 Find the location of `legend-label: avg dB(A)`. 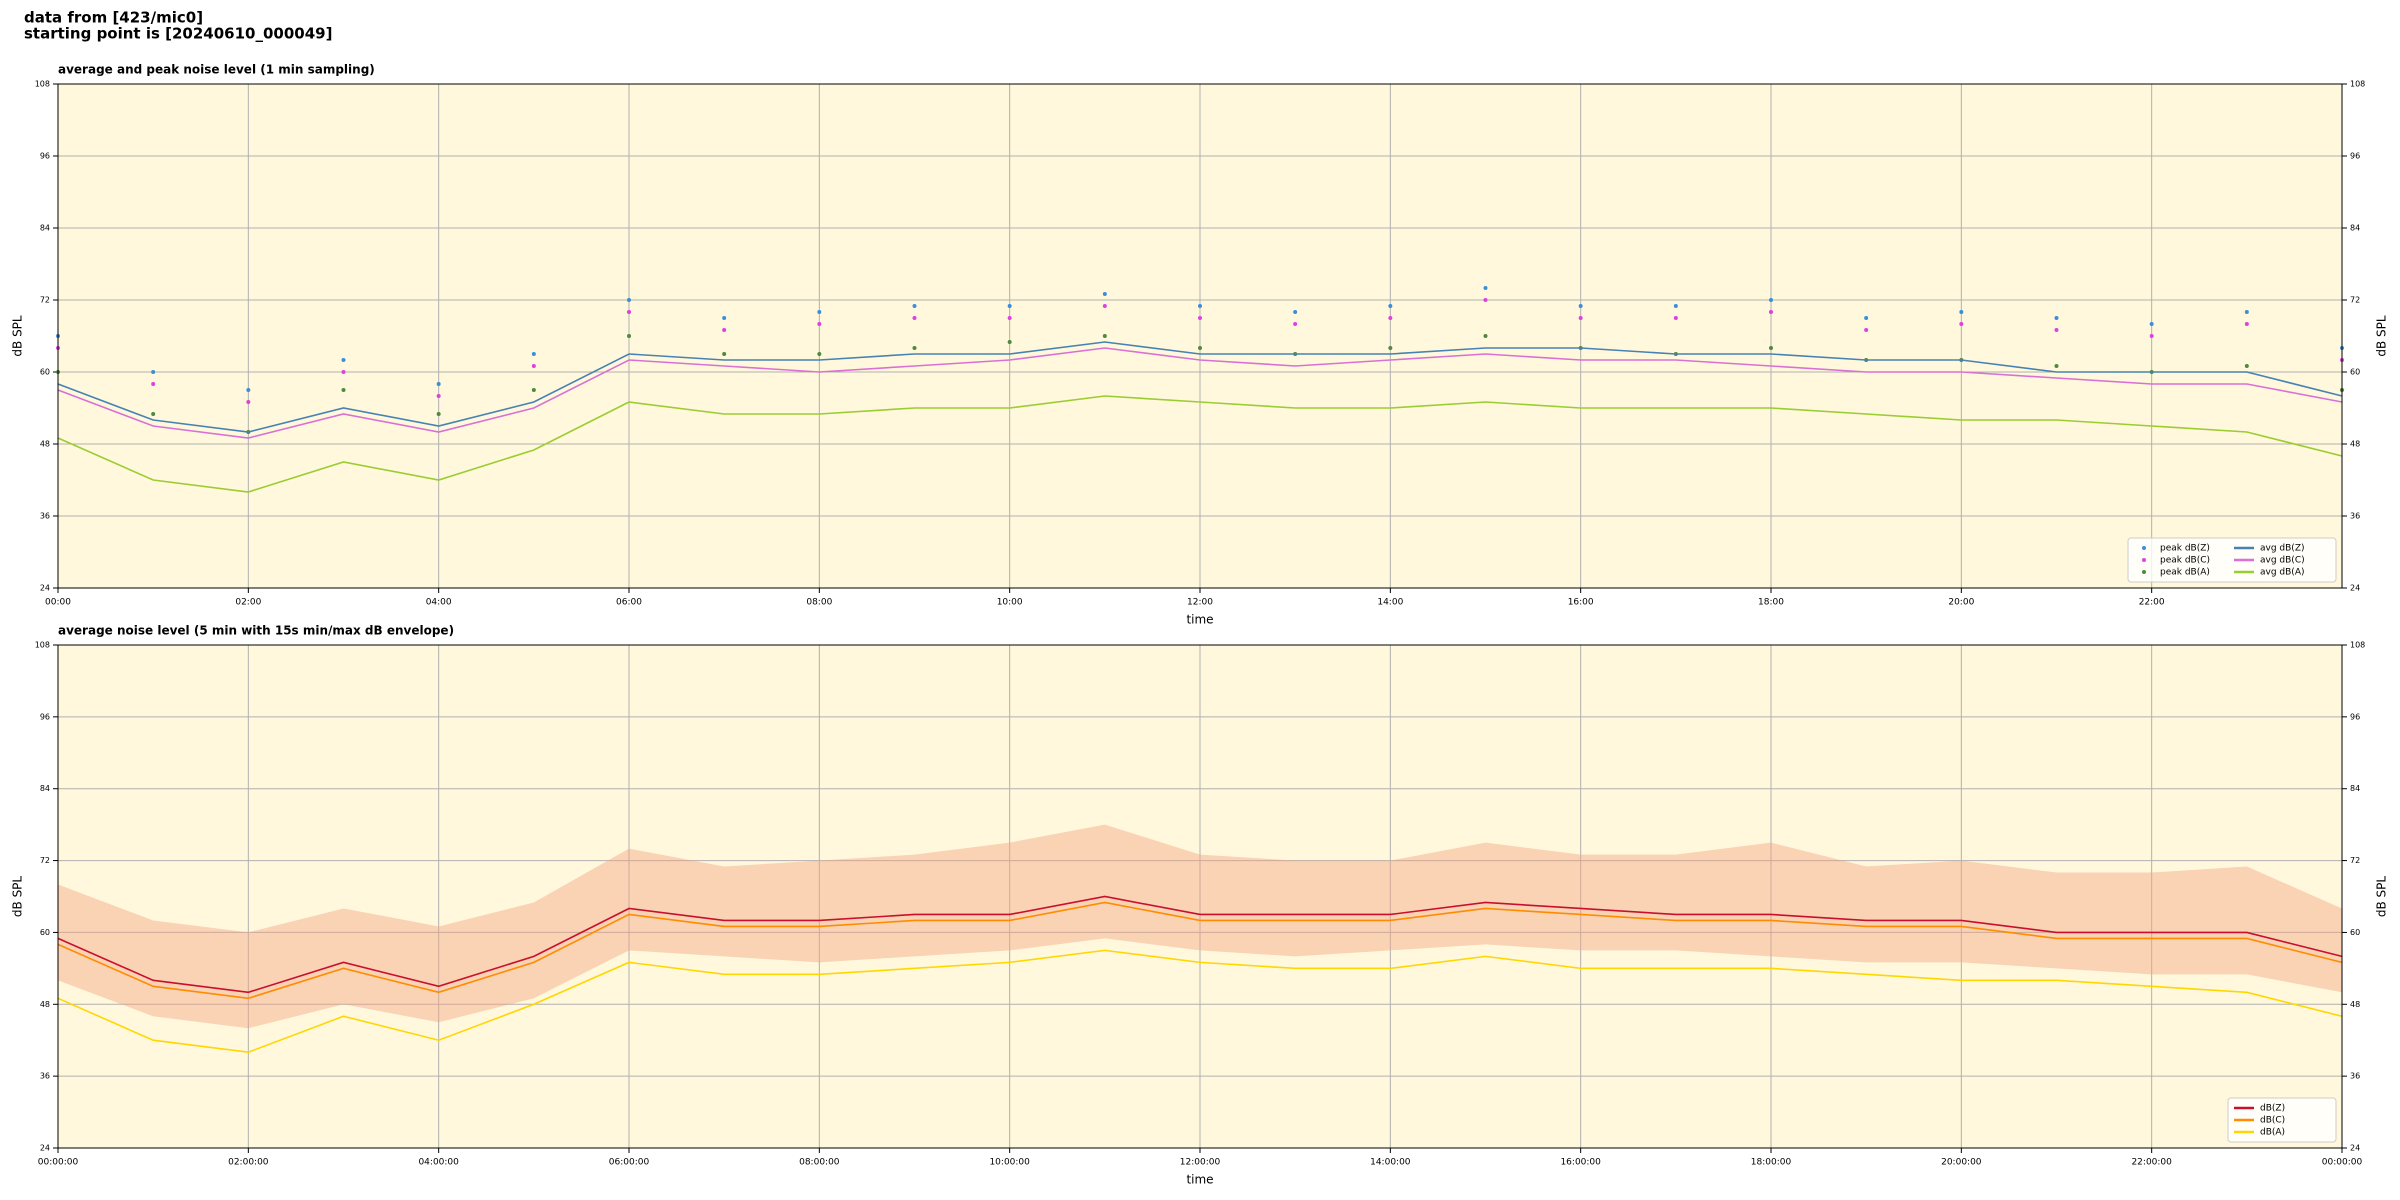

legend-label: avg dB(A) is located at coordinates (2282, 573).